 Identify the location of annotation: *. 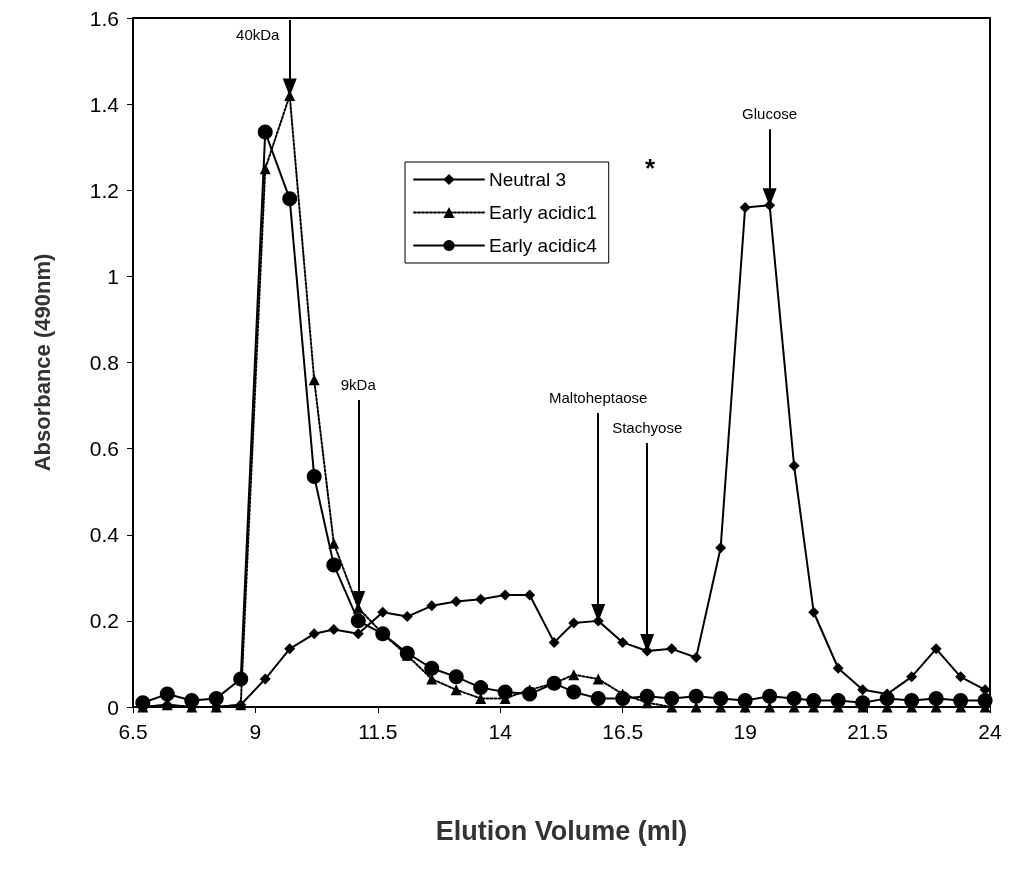
(650, 168).